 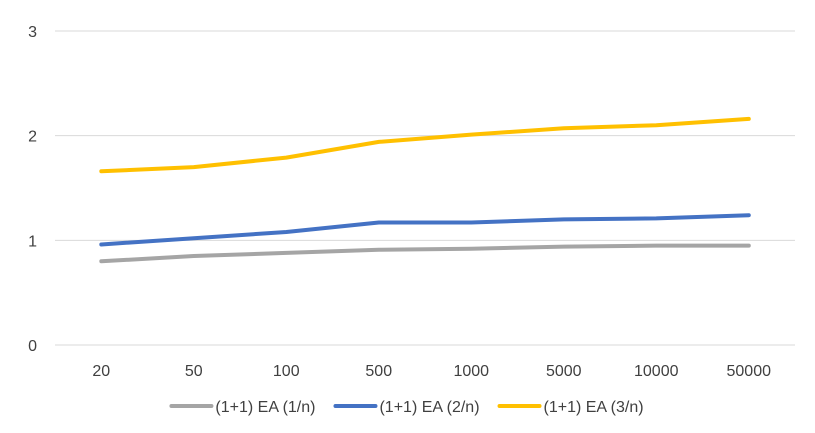 I want to click on legend-label-2: (1+1) EA (2/n), so click(x=429, y=407).